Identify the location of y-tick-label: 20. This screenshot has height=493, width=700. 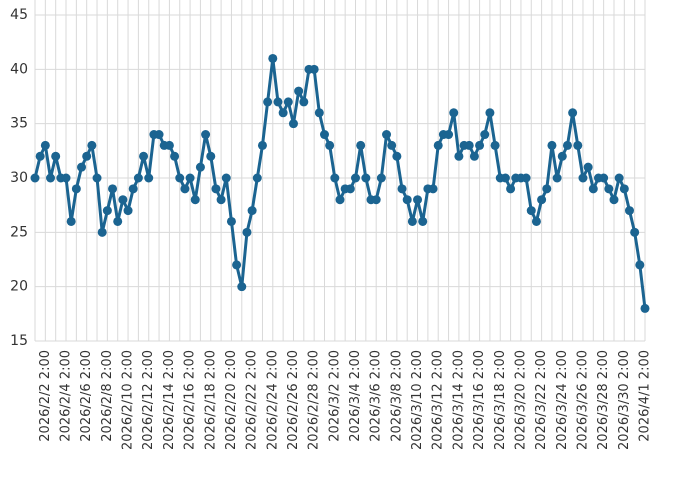
(19, 287).